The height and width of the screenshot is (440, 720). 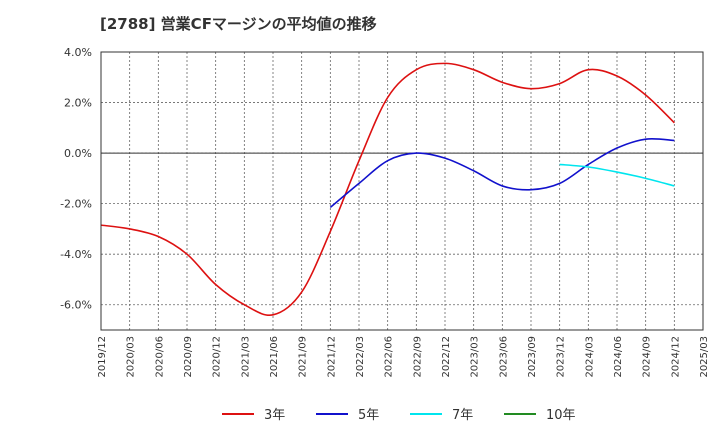 I want to click on x-tick-label: 2022/12, so click(x=446, y=357).